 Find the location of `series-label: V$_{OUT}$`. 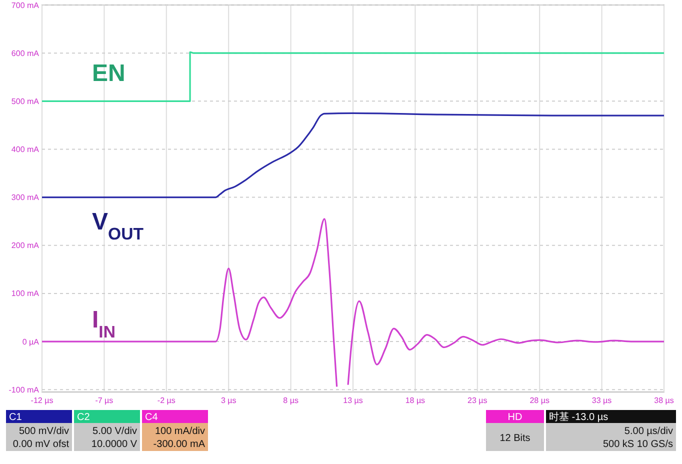

series-label: V$_{OUT}$ is located at coordinates (118, 225).